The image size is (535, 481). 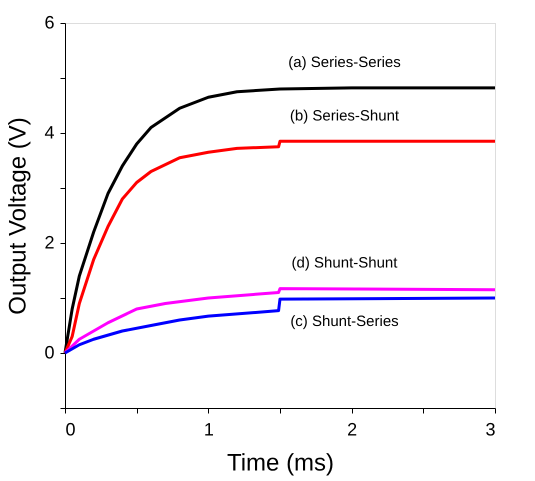 What do you see at coordinates (49, 22) in the screenshot?
I see `y-tick-label: 6` at bounding box center [49, 22].